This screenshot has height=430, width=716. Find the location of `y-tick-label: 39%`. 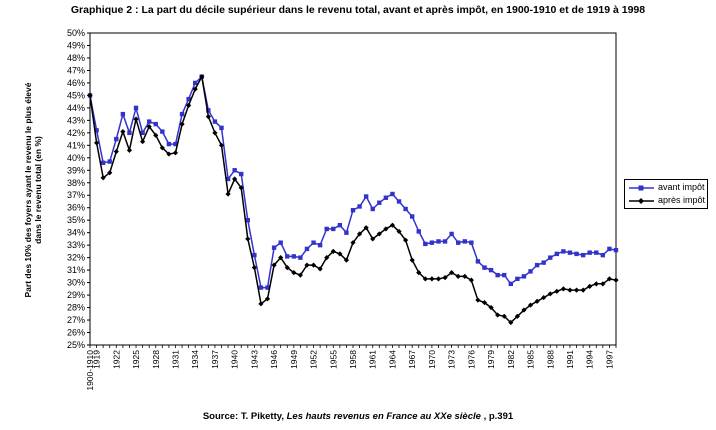

y-tick-label: 39% is located at coordinates (76, 170).